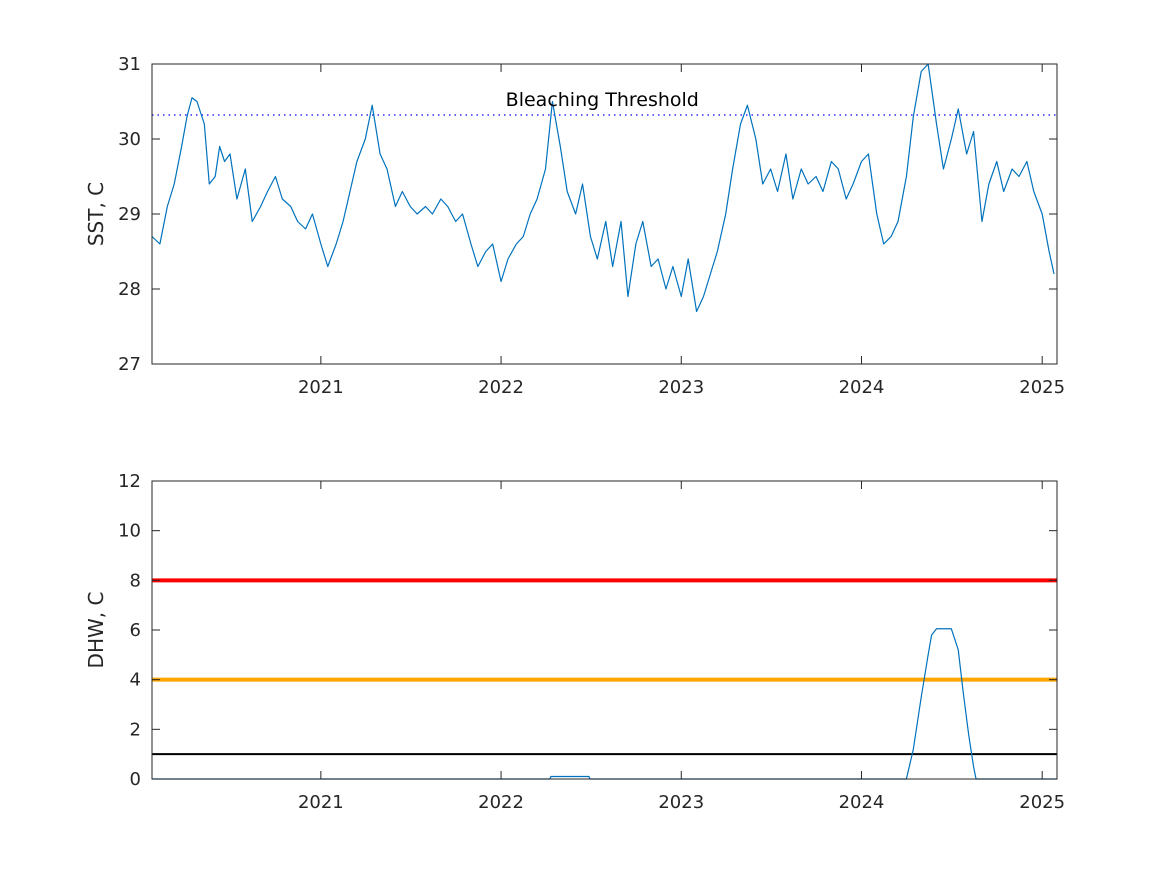  I want to click on dhw-x-tick-label: 2022, so click(501, 802).